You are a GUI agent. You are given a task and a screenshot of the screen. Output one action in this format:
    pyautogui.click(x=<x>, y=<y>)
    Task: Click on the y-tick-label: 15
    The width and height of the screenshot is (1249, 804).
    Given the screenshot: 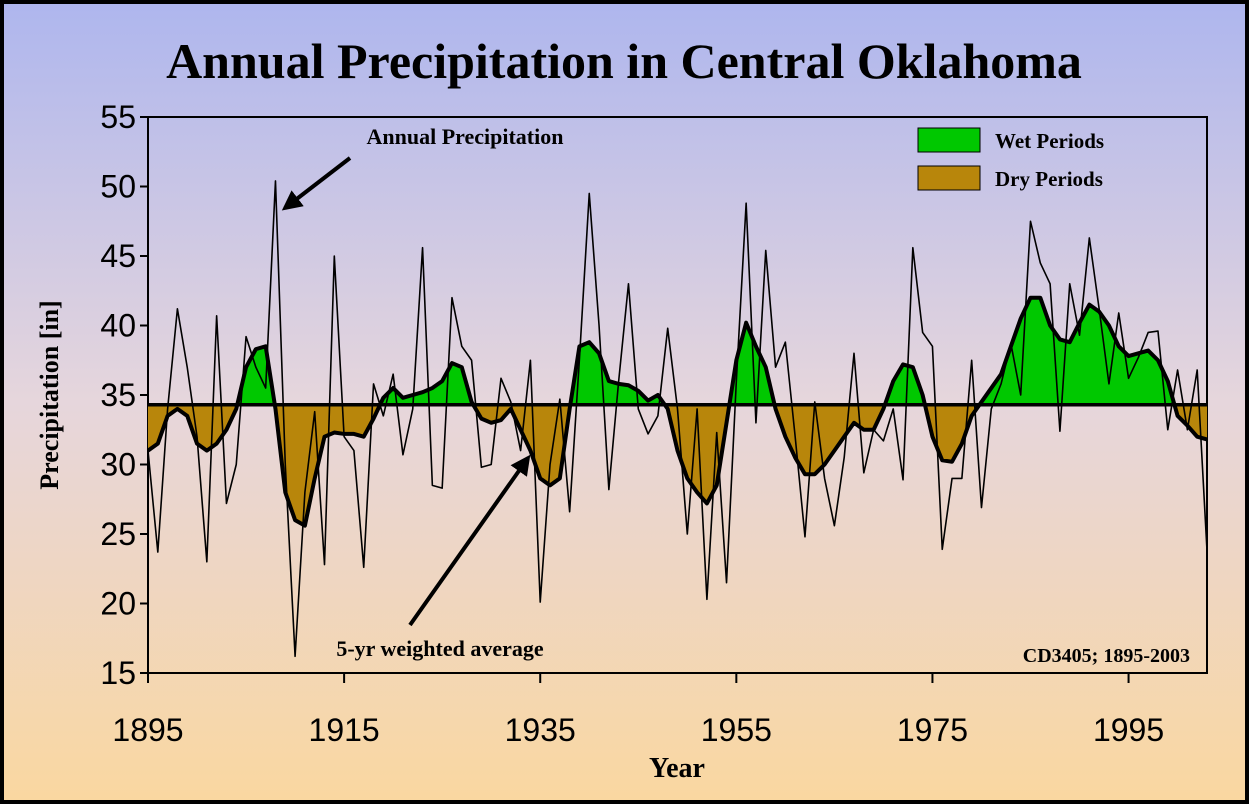 What is the action you would take?
    pyautogui.click(x=118, y=673)
    